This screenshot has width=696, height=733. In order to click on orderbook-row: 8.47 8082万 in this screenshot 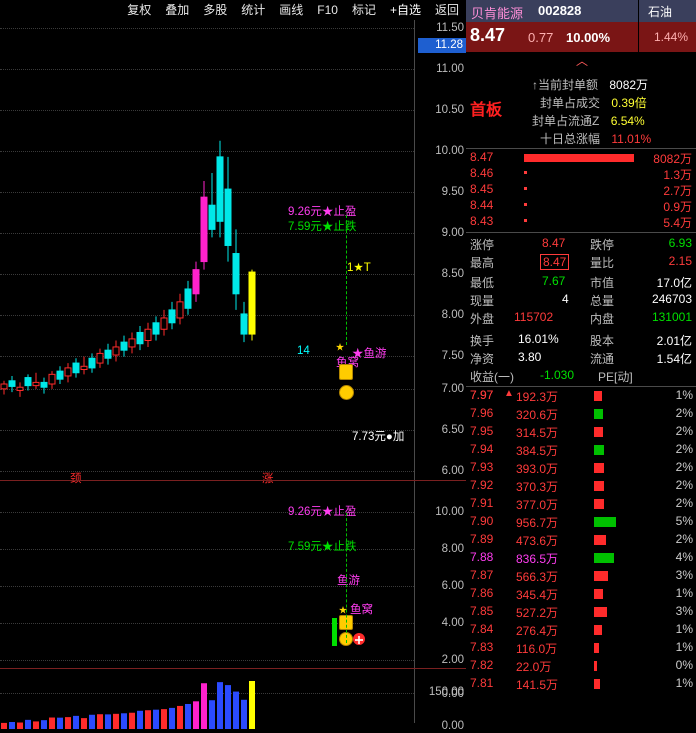, I will do `click(581, 158)`.